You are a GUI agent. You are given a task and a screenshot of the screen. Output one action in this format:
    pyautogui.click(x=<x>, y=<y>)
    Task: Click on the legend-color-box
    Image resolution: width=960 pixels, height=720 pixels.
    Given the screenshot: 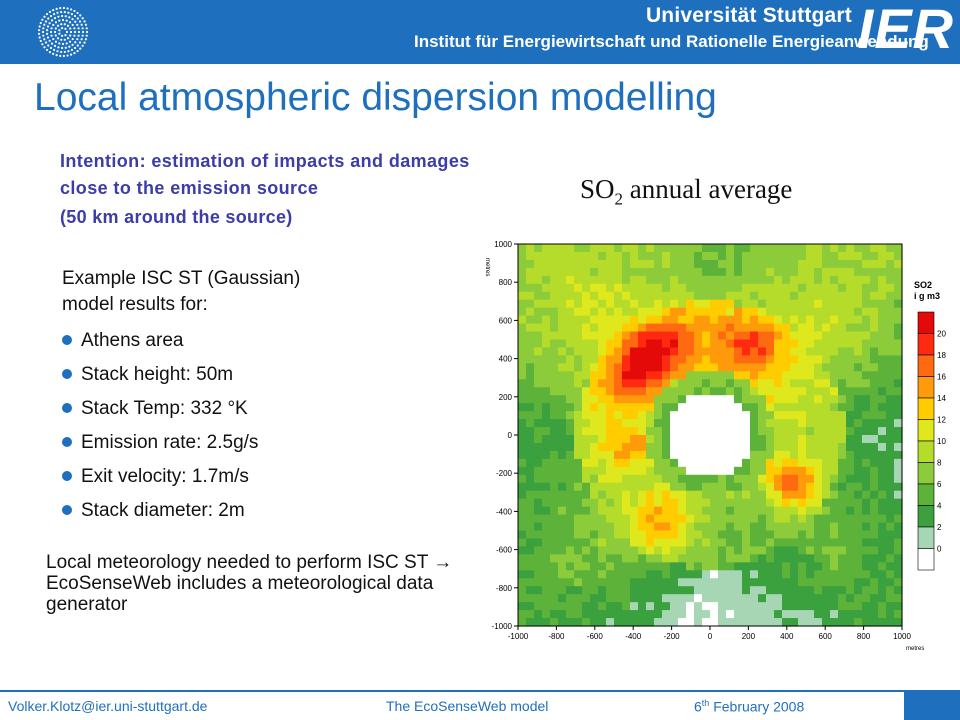 What is the action you would take?
    pyautogui.click(x=926, y=451)
    